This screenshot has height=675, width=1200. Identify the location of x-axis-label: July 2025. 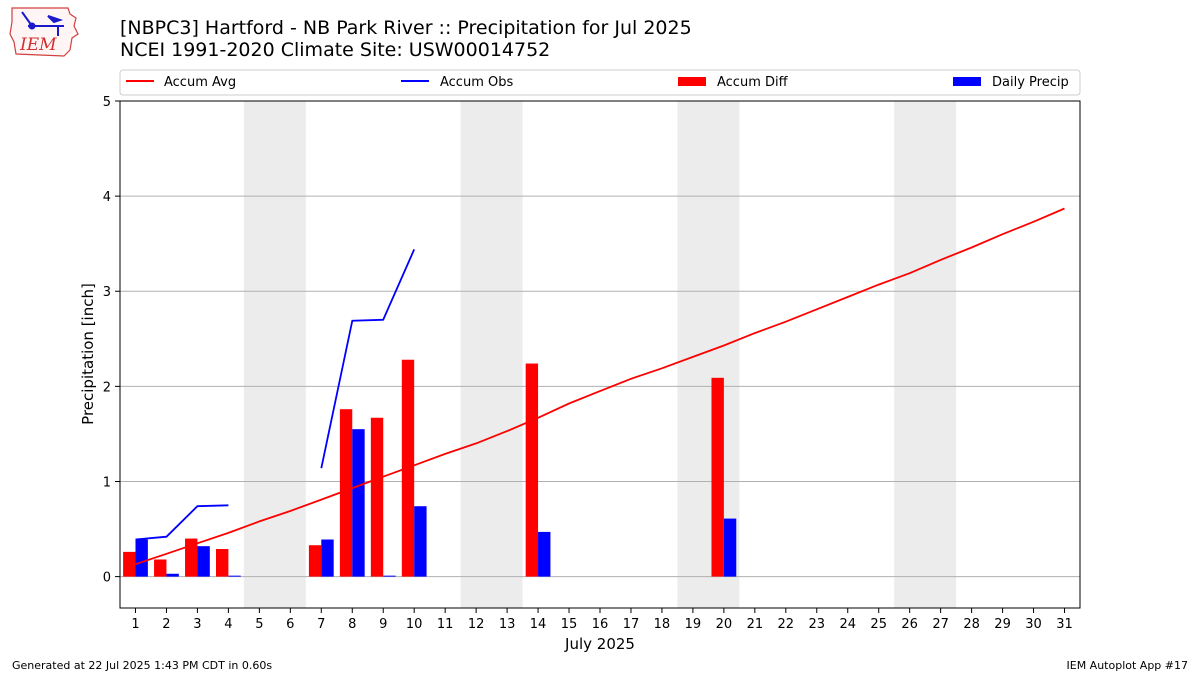
(599, 644).